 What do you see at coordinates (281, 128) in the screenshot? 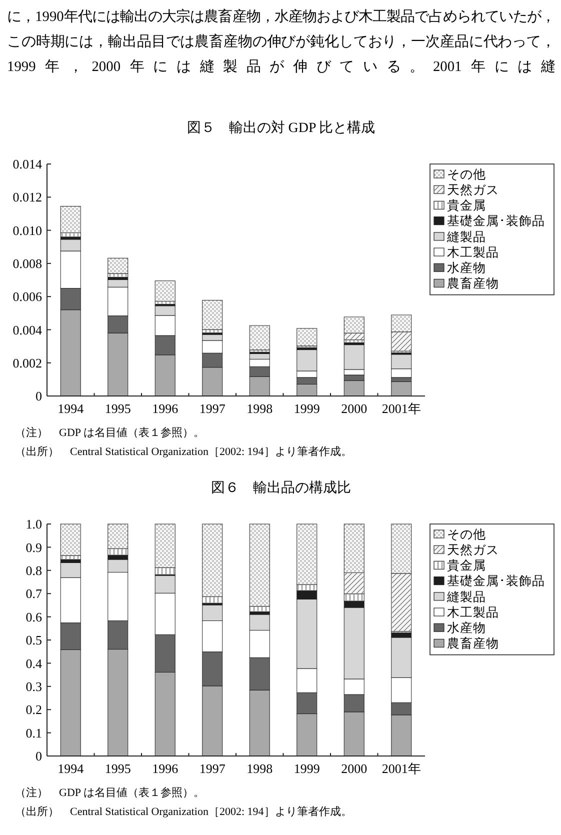
I see `chart-title: 図５ 輸出の対 GDP 比と構成` at bounding box center [281, 128].